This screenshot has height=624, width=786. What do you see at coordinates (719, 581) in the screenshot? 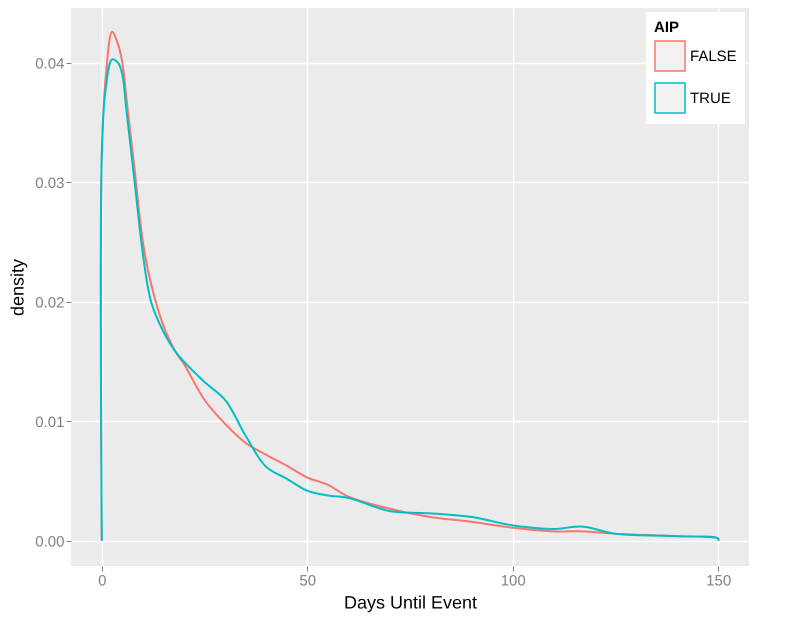
I see `x-tick-label: 150` at bounding box center [719, 581].